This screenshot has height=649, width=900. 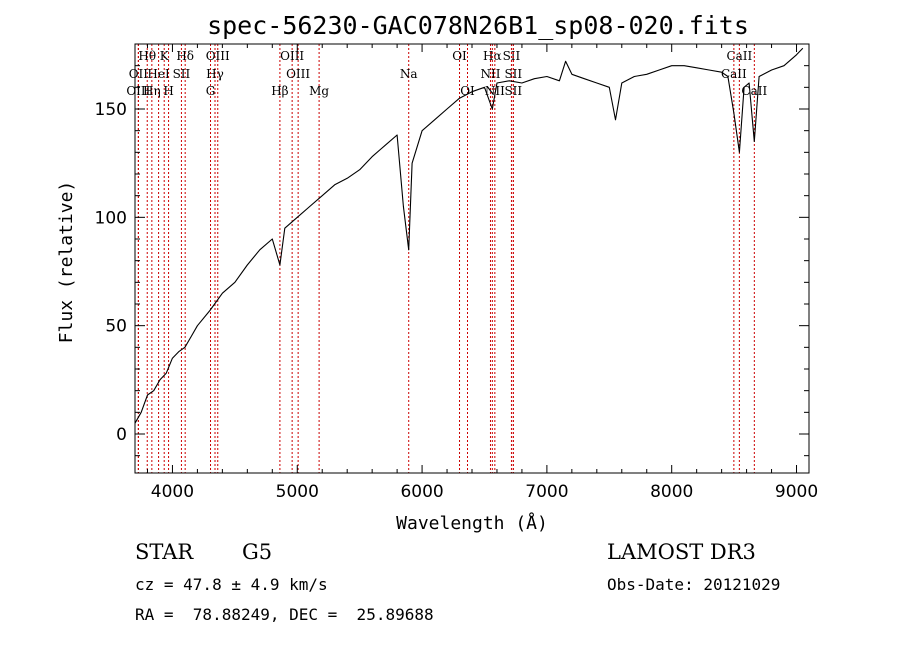 What do you see at coordinates (671, 492) in the screenshot?
I see `x-tick-label: 8000` at bounding box center [671, 492].